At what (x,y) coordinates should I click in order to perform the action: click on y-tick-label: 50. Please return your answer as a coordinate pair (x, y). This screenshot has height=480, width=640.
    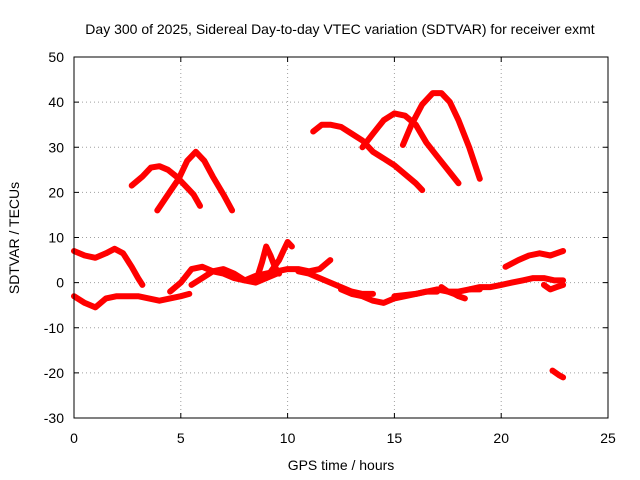
    Looking at the image, I should click on (56, 57).